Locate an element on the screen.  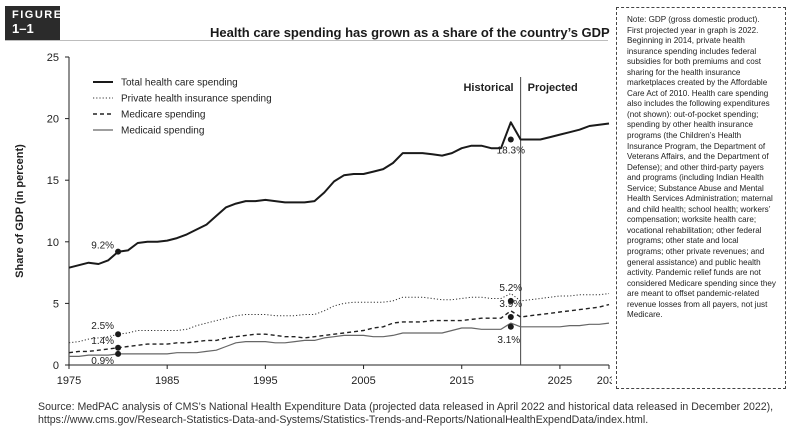
y-tick-label: 0 is located at coordinates (56, 366).